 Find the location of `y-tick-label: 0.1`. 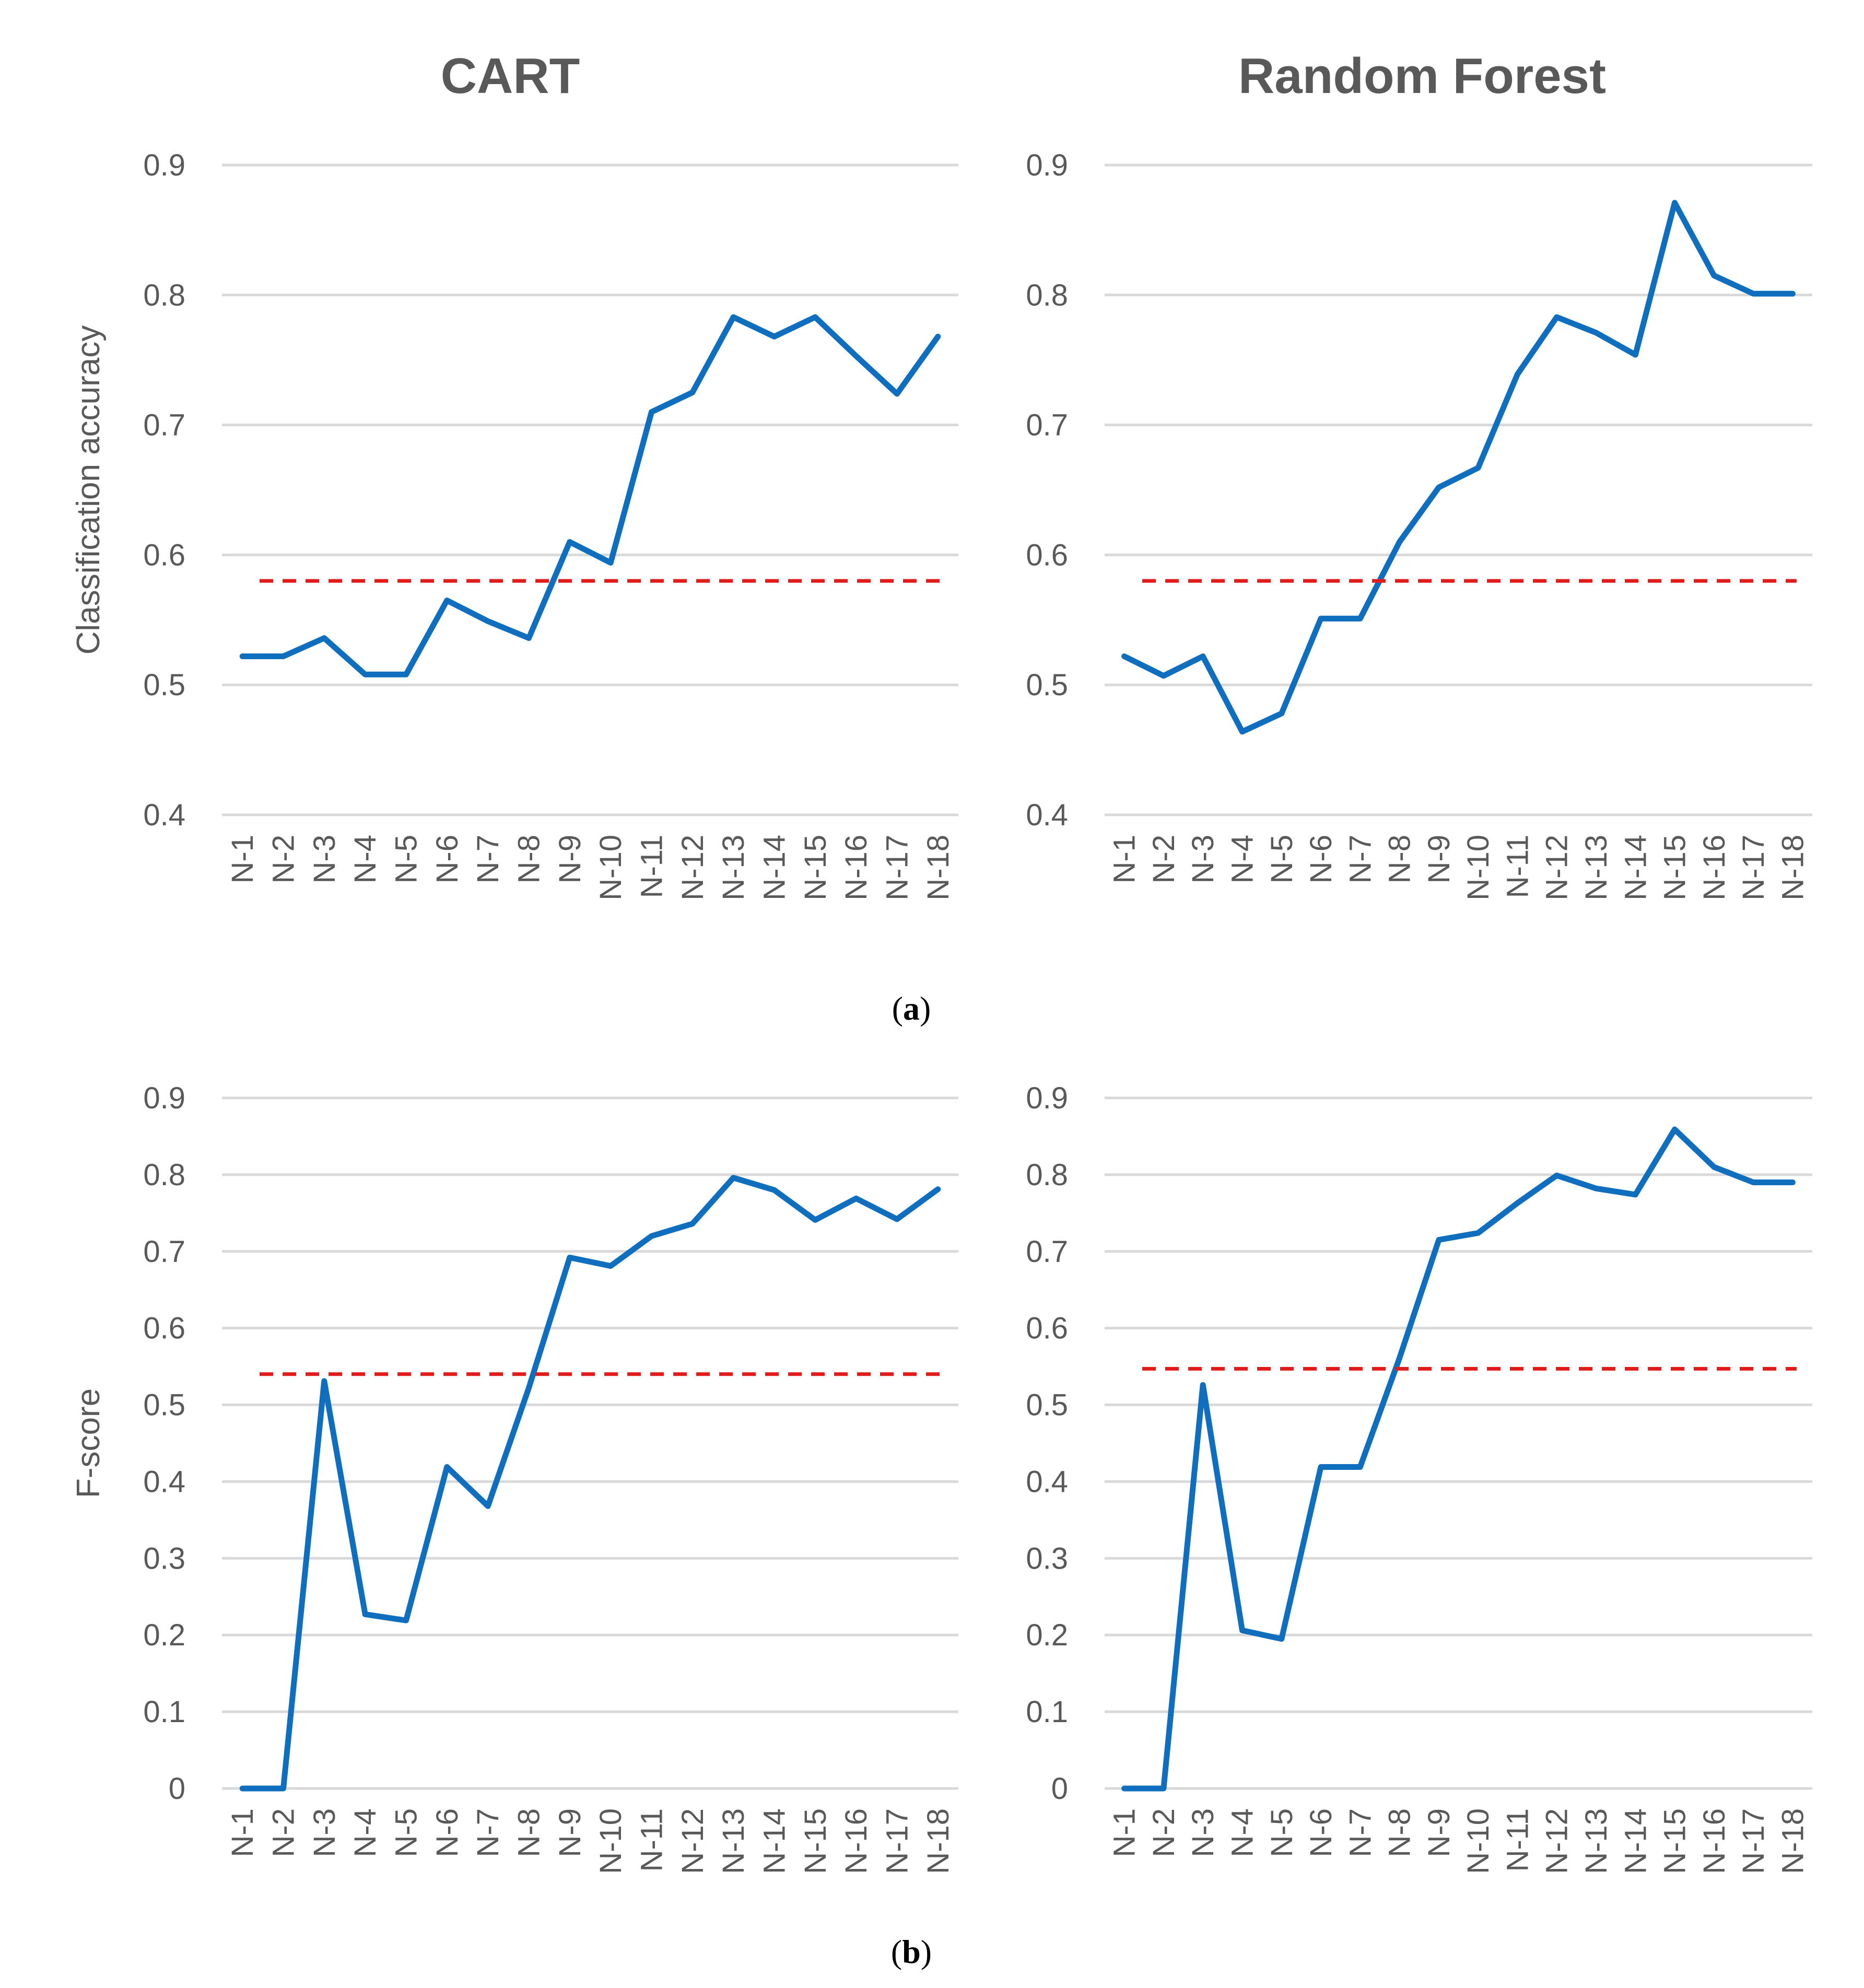

y-tick-label: 0.1 is located at coordinates (164, 1712).